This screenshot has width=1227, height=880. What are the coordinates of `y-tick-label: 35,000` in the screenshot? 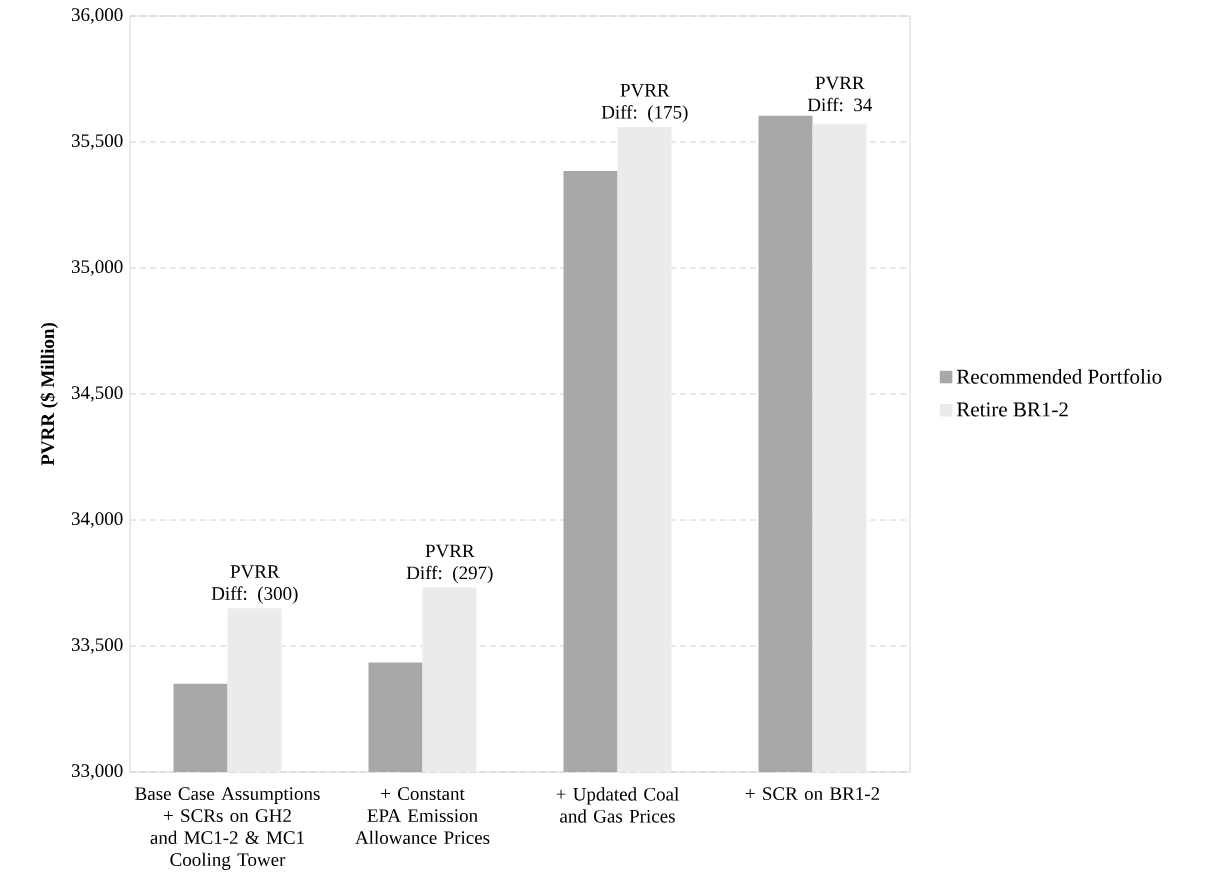 It's located at (97, 268).